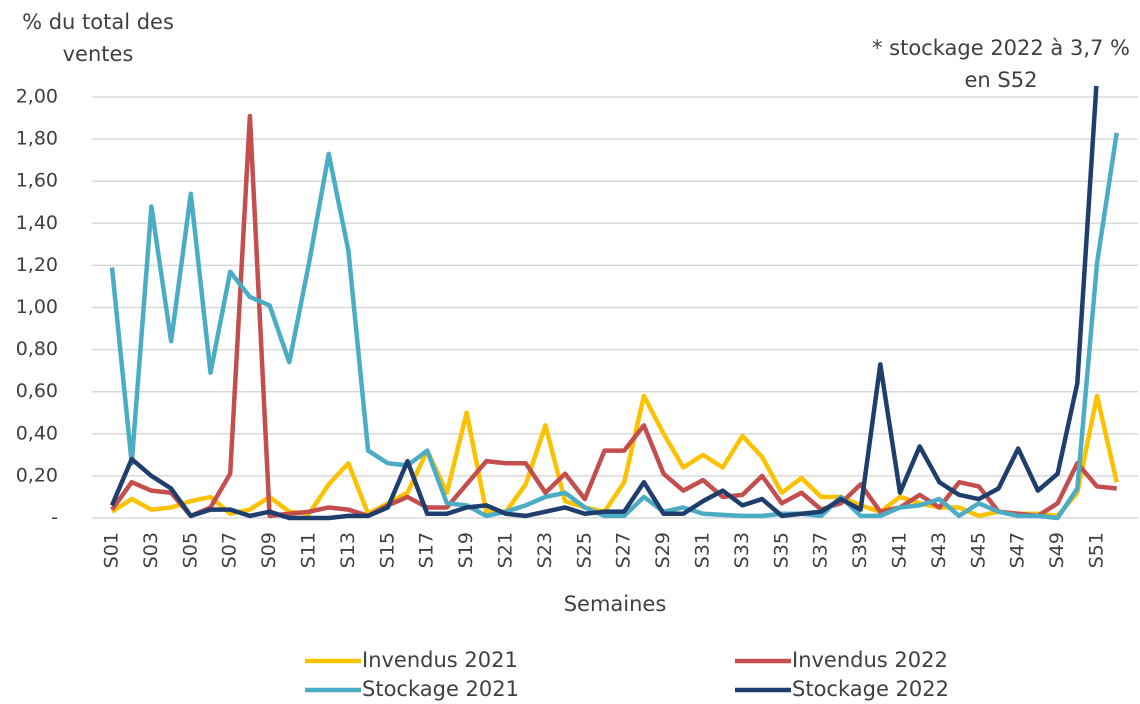 This screenshot has width=1140, height=704. What do you see at coordinates (615, 604) in the screenshot?
I see `x-axis-label: Semaines` at bounding box center [615, 604].